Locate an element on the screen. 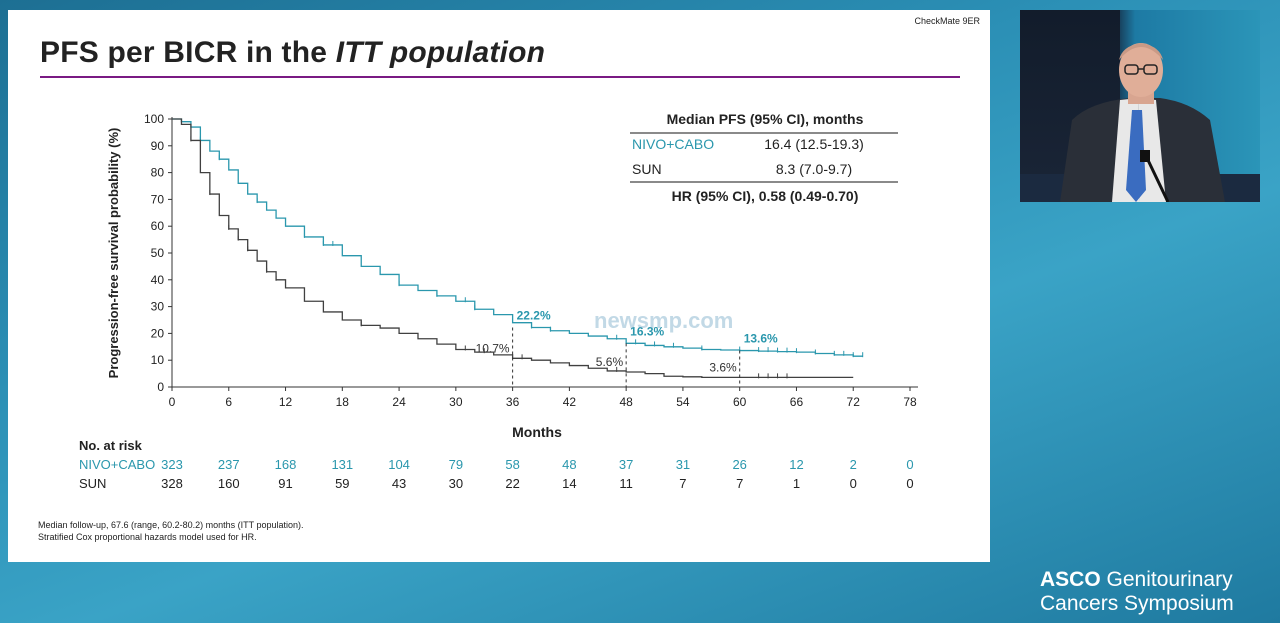 This screenshot has width=1280, height=623. title-divider is located at coordinates (500, 77).